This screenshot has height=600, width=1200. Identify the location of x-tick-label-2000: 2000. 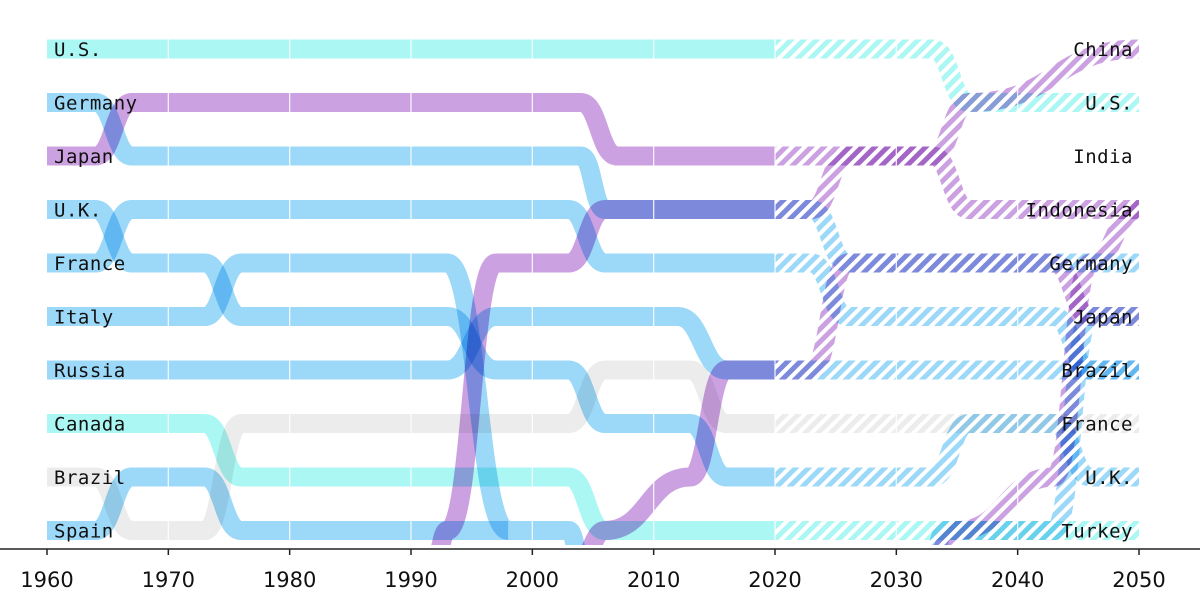
(532, 580).